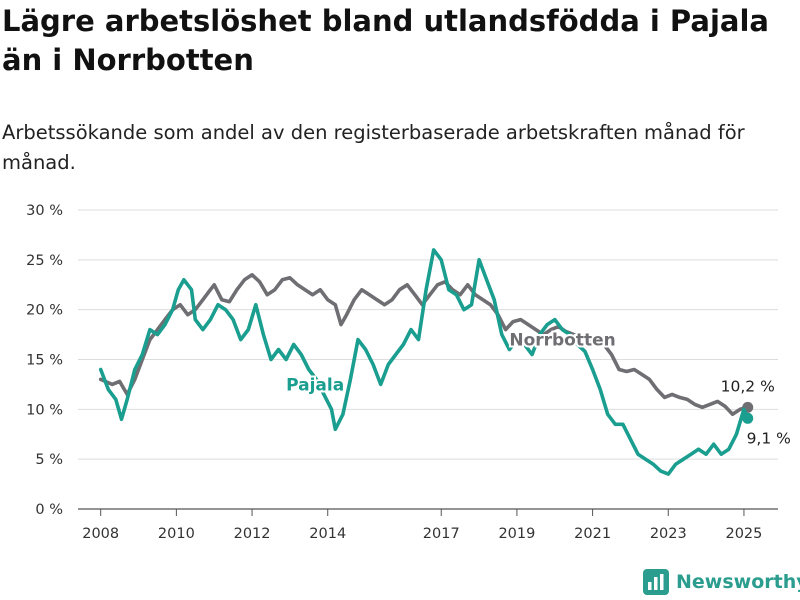  I want to click on newsworthy-logo: Newsworthy, so click(721, 582).